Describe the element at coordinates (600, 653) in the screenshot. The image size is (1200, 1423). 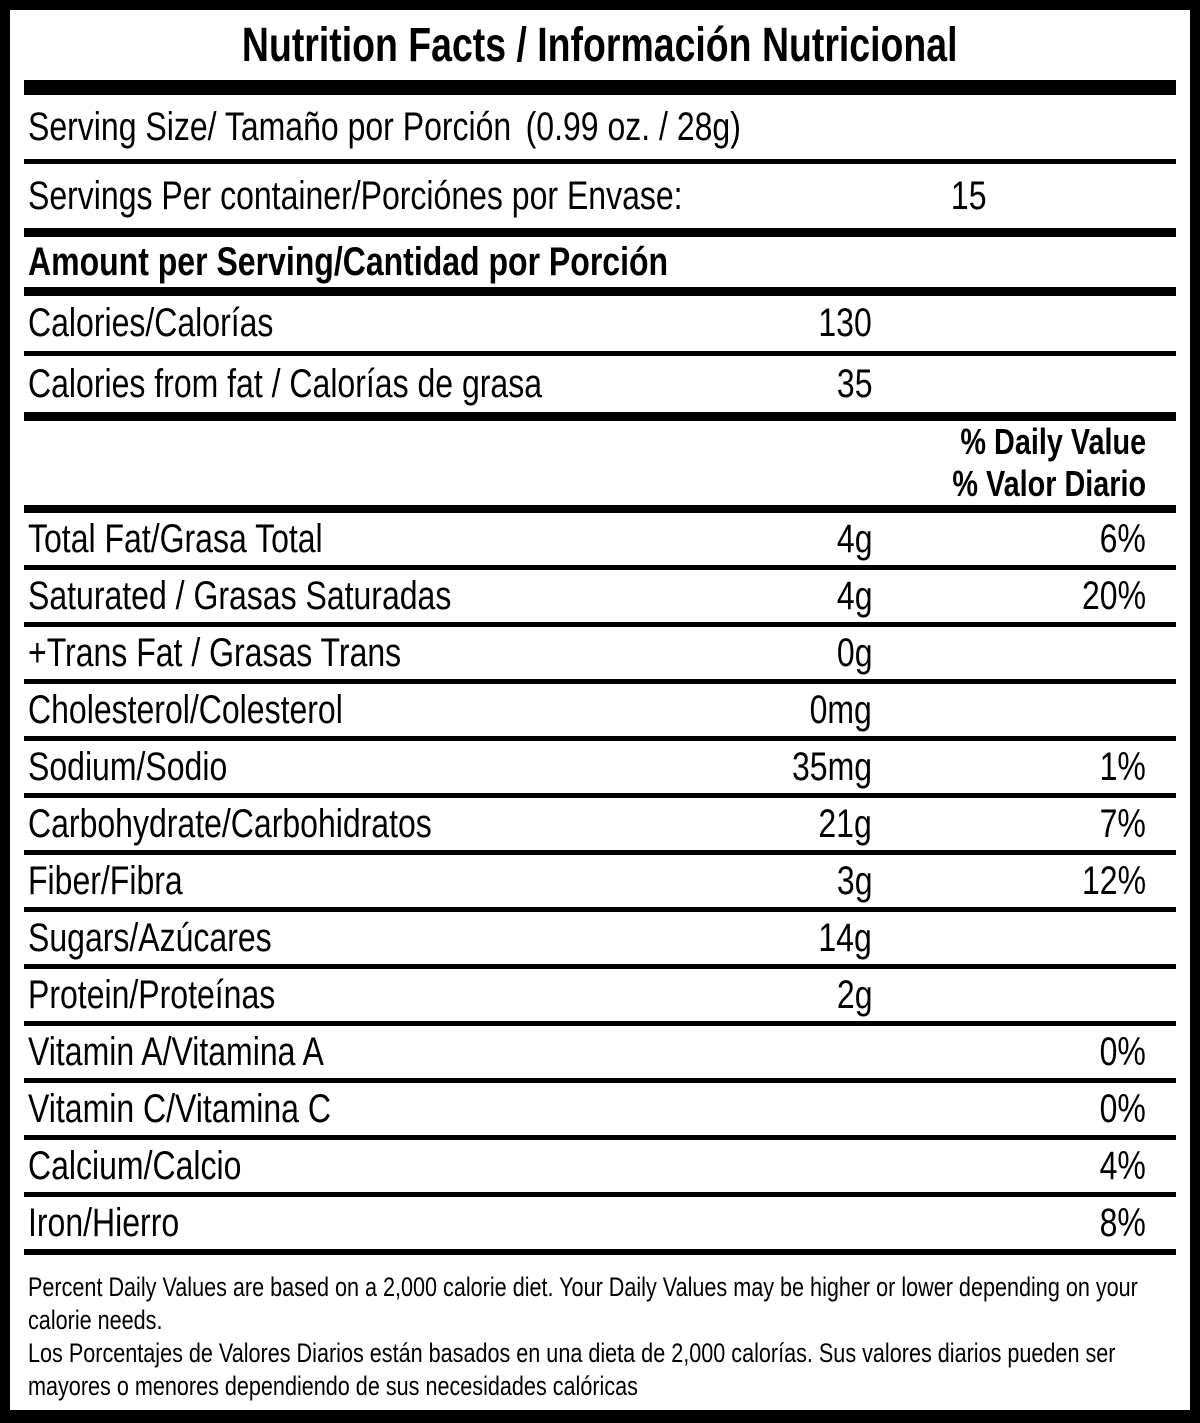
I see `nutrient-row-trans-fat: +Trans Fat / Grasas Trans 0g` at that location.